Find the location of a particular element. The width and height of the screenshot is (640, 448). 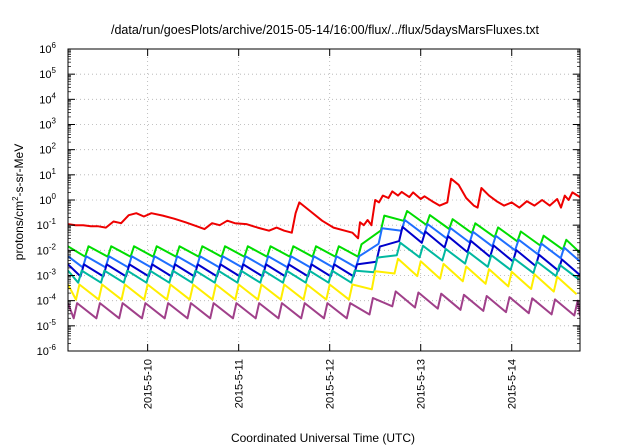

x-axis-label: Coordinated Universal Time (UTC) is located at coordinates (323, 438).